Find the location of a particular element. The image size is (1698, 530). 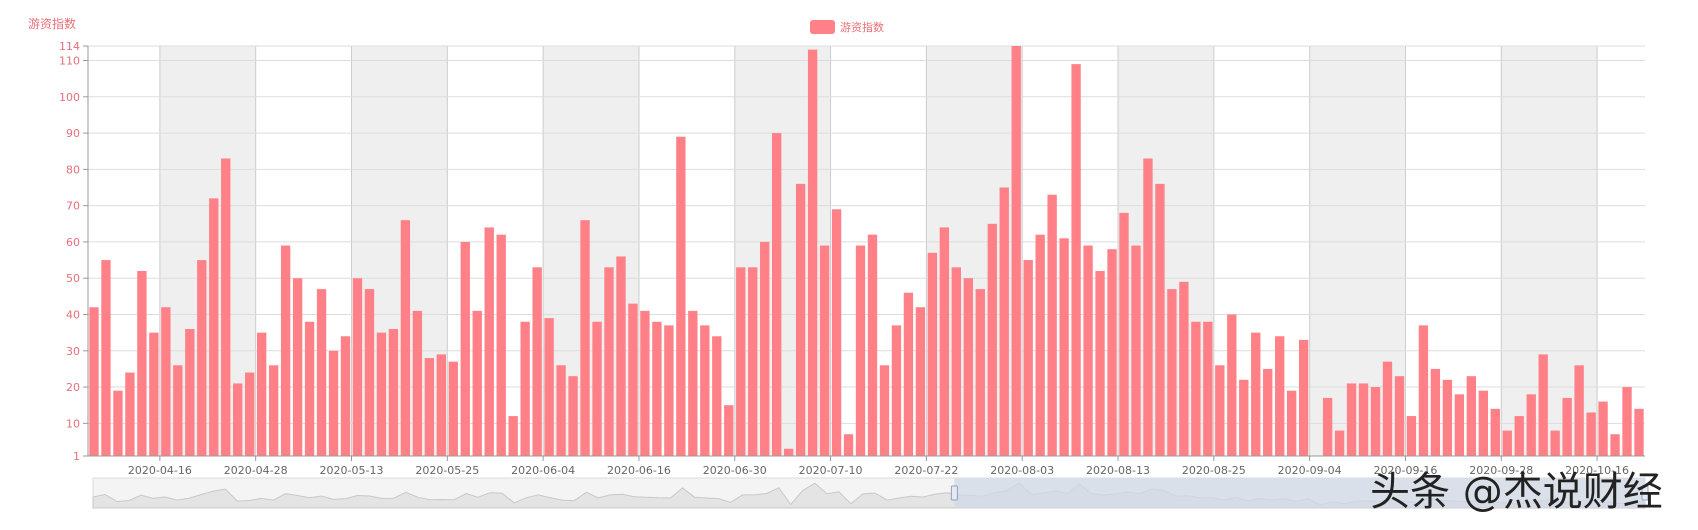

legend: 游资指数 is located at coordinates (847, 27).